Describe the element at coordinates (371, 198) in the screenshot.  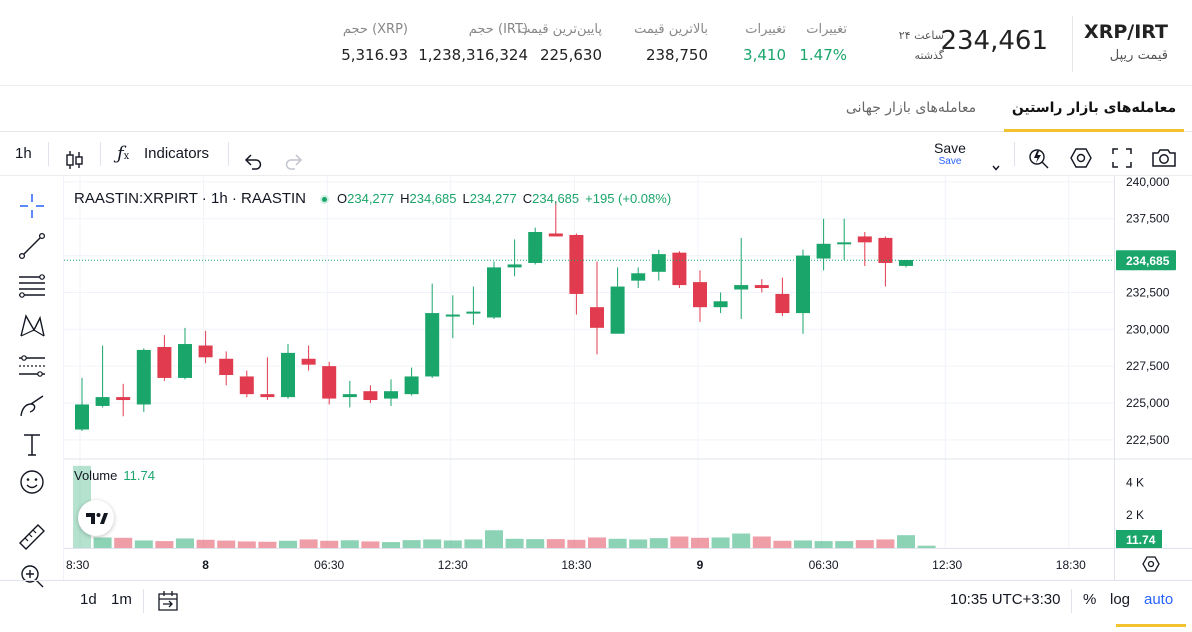
I see `legend-open: 234,277` at that location.